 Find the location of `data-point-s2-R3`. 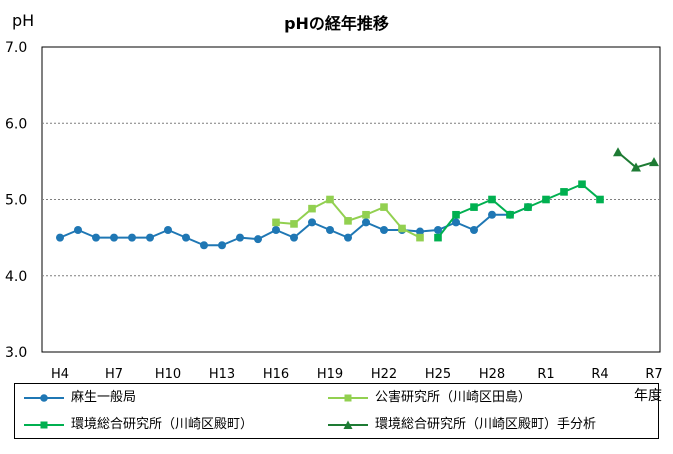

data-point-s2-R3 is located at coordinates (582, 184).